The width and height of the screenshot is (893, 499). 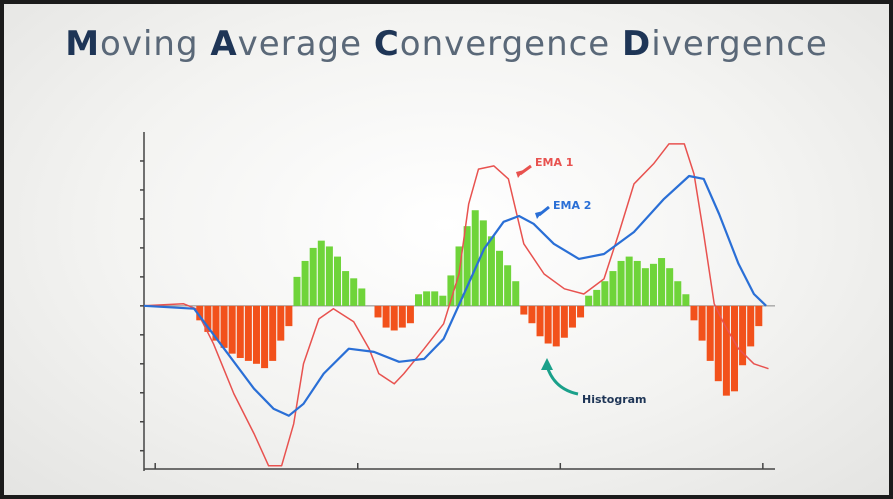 I want to click on annotation-arrows, so click(x=547, y=280).